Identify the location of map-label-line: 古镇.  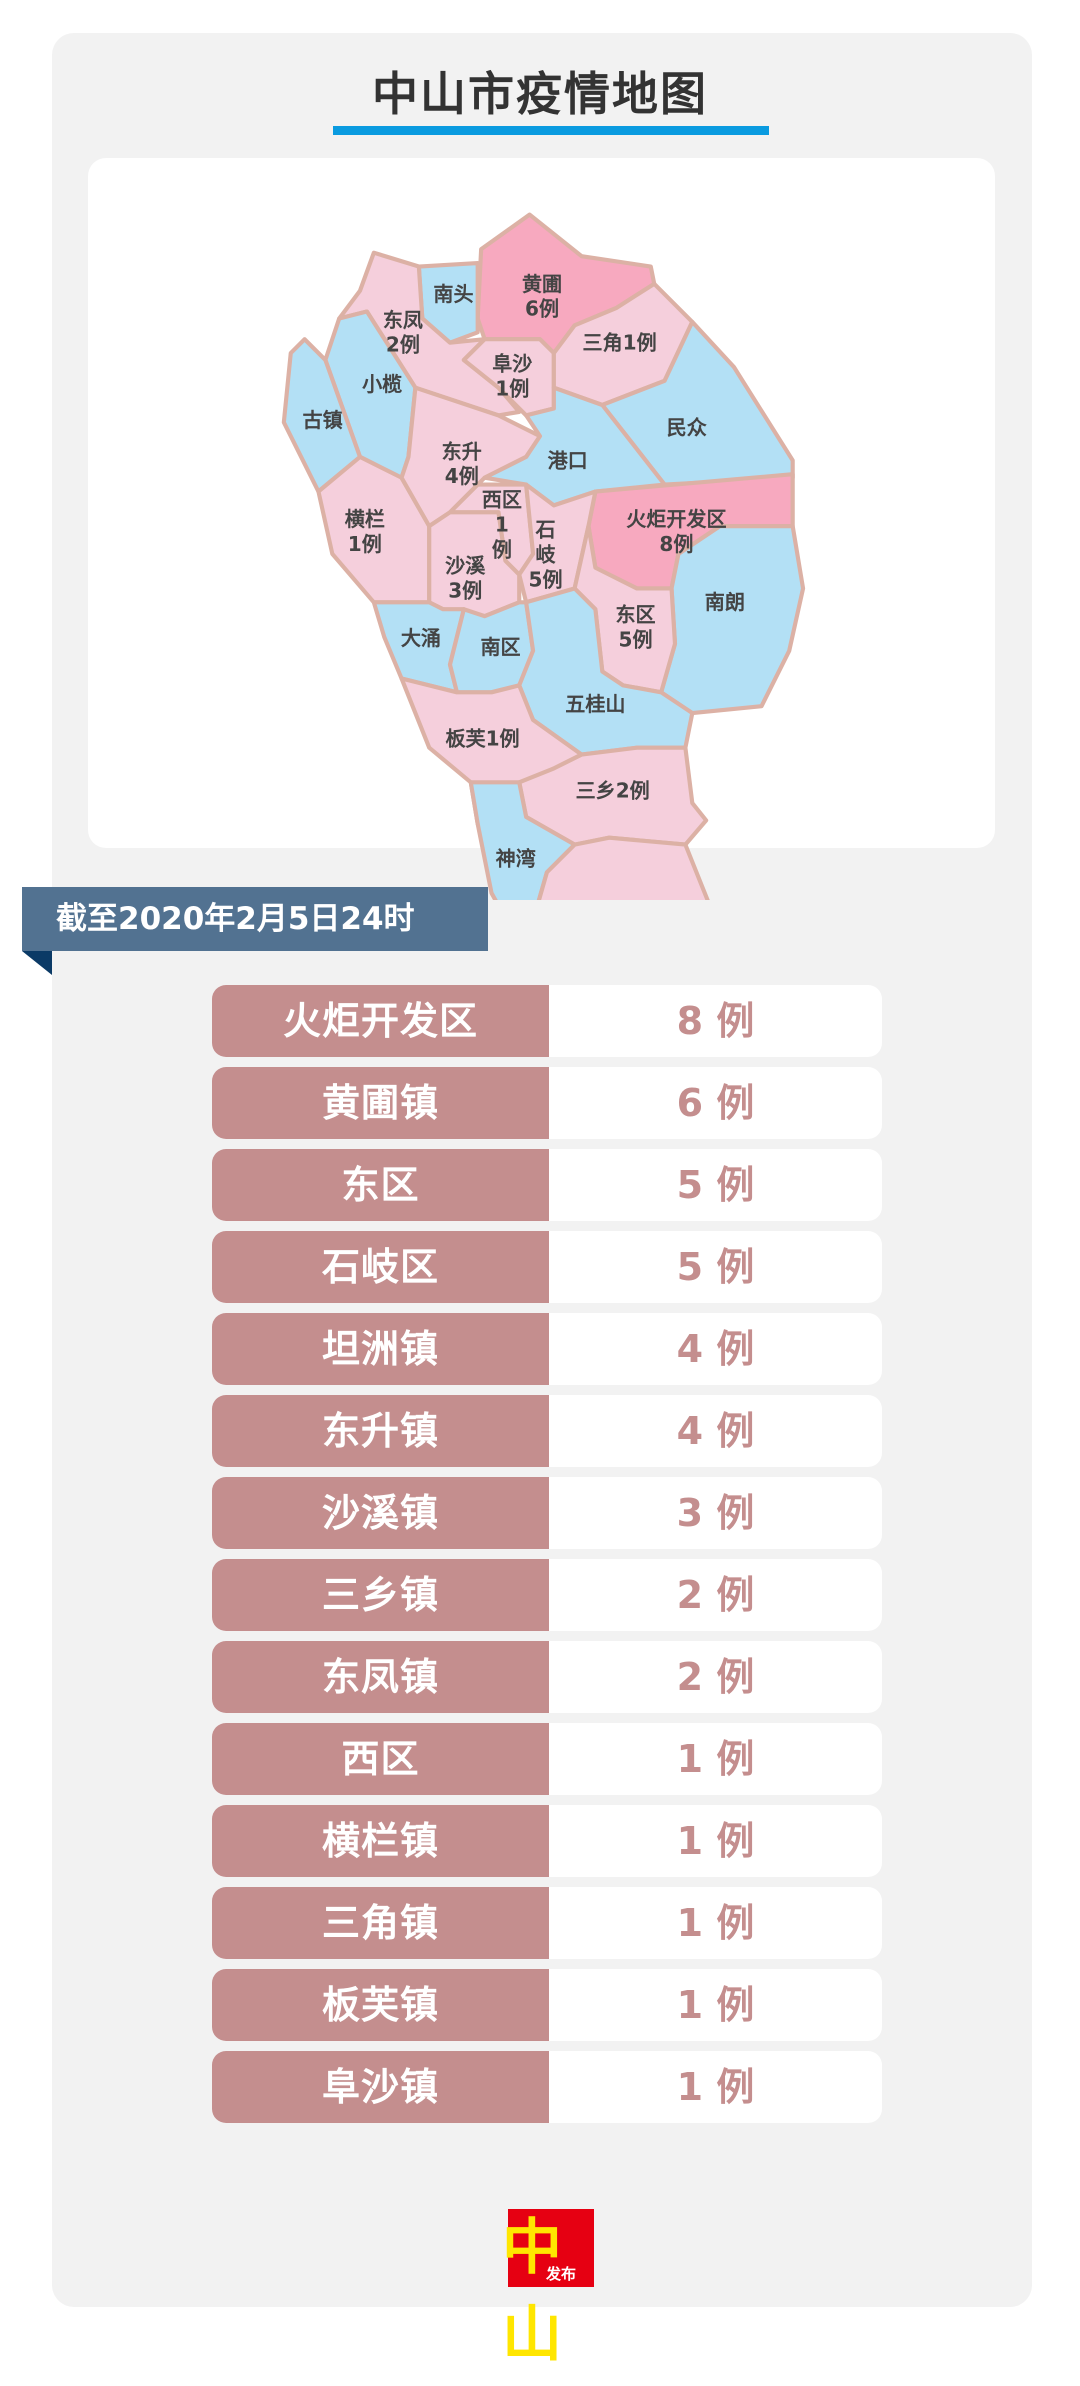
(323, 420).